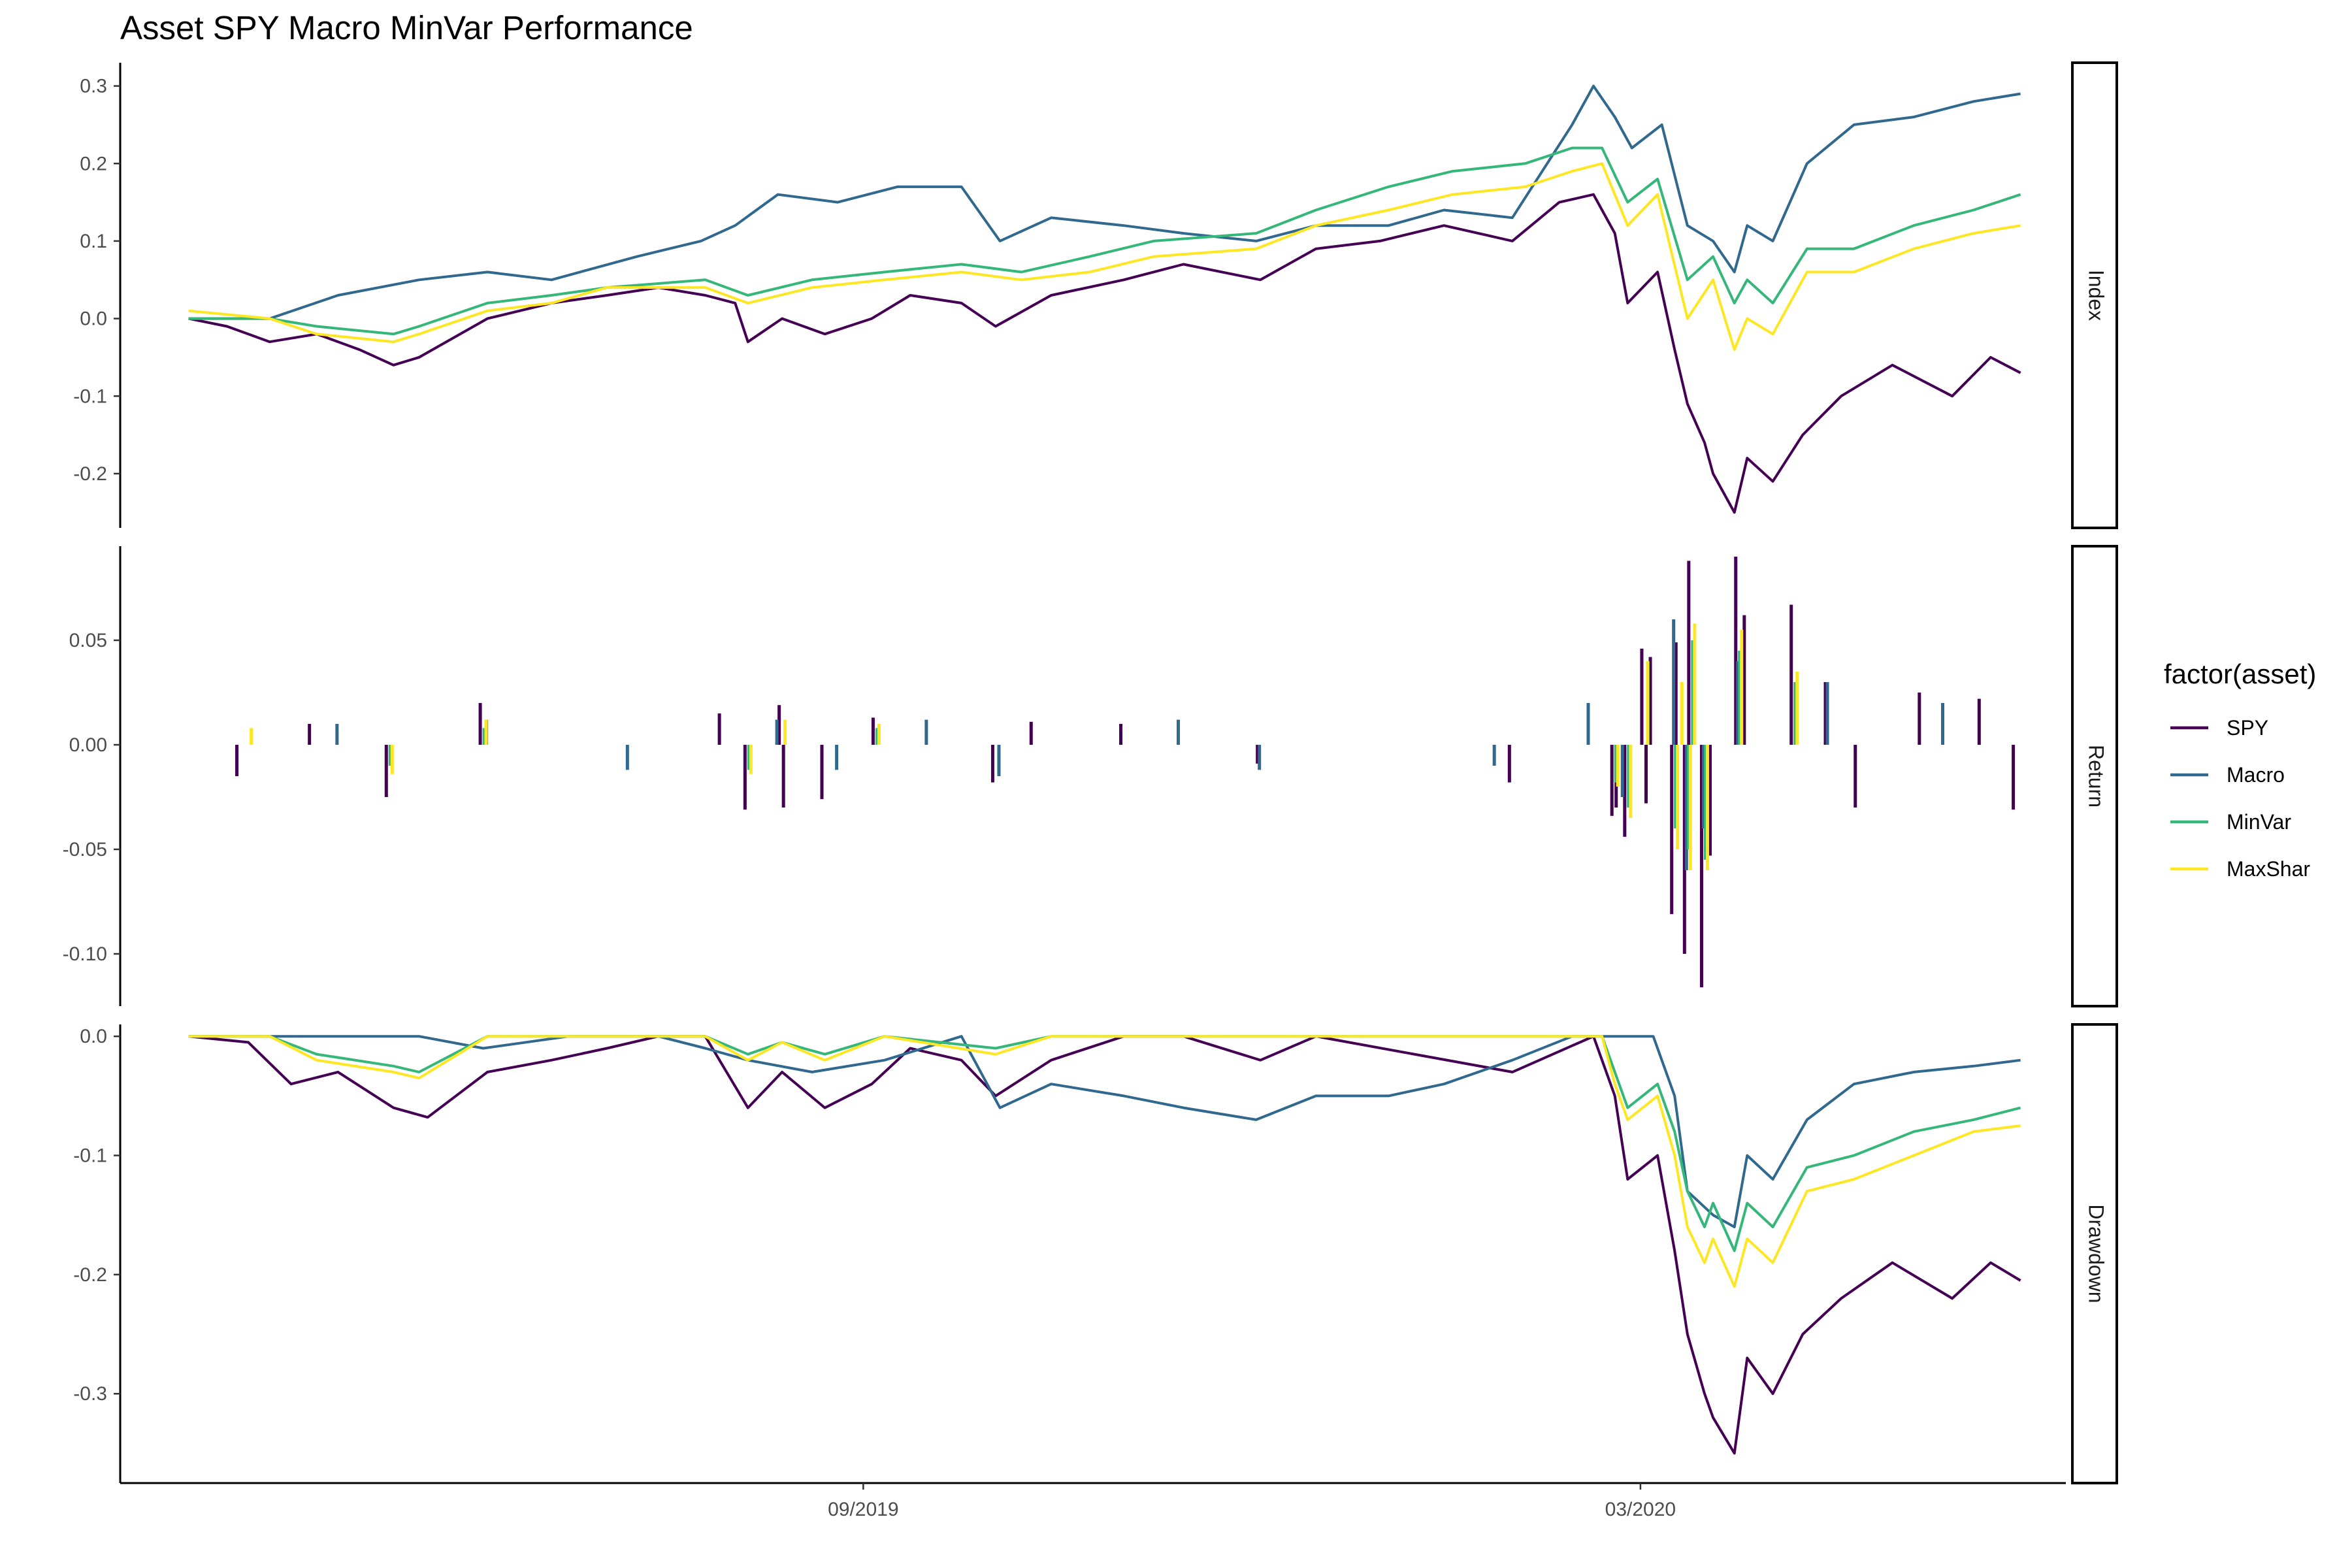  I want to click on legend-entry-maxshar: MaxShar, so click(2240, 869).